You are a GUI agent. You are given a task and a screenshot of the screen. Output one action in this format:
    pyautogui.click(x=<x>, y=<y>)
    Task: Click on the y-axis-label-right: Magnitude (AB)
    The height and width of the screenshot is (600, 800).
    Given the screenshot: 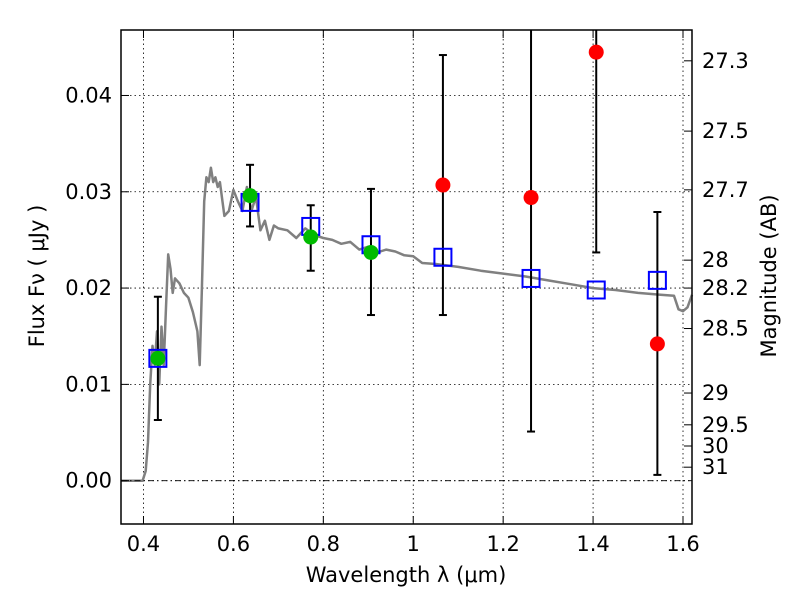 What is the action you would take?
    pyautogui.click(x=769, y=275)
    